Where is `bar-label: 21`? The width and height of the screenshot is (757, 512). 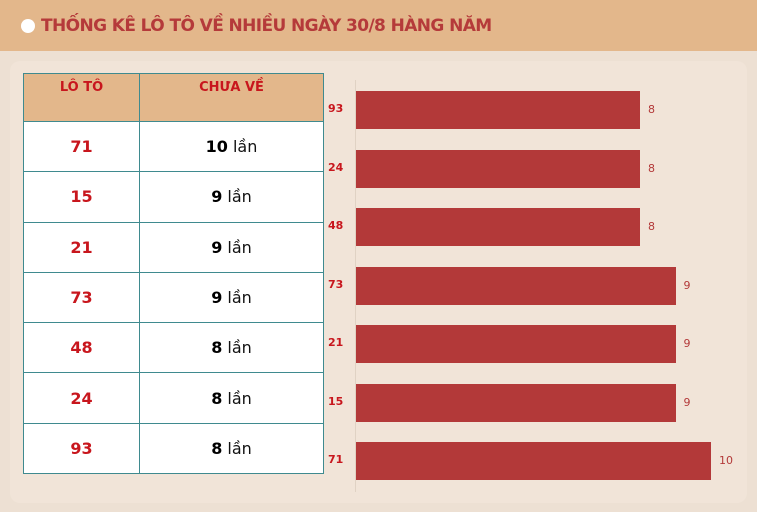
bar-label: 21 is located at coordinates (336, 342).